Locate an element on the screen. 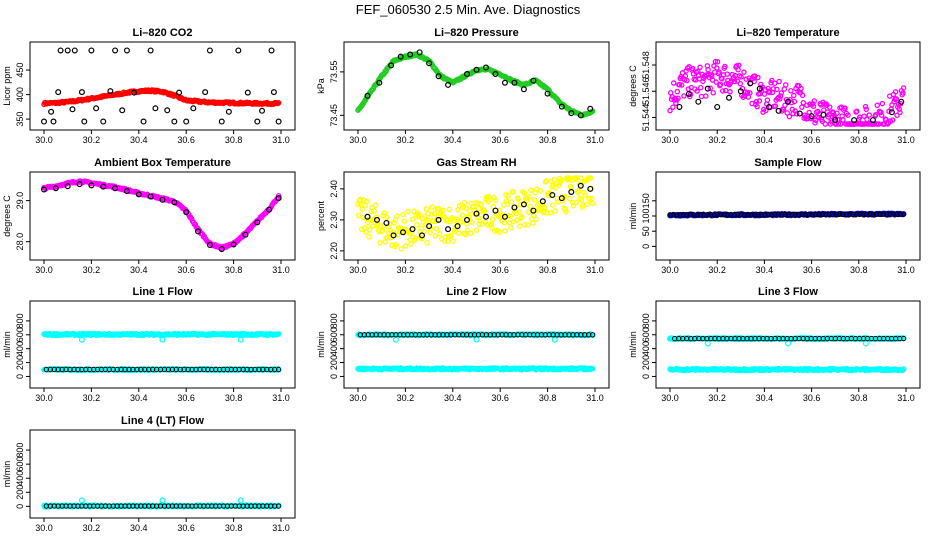 Image resolution: width=936 pixels, height=540 pixels. x-tick-label: 30.4 is located at coordinates (453, 270).